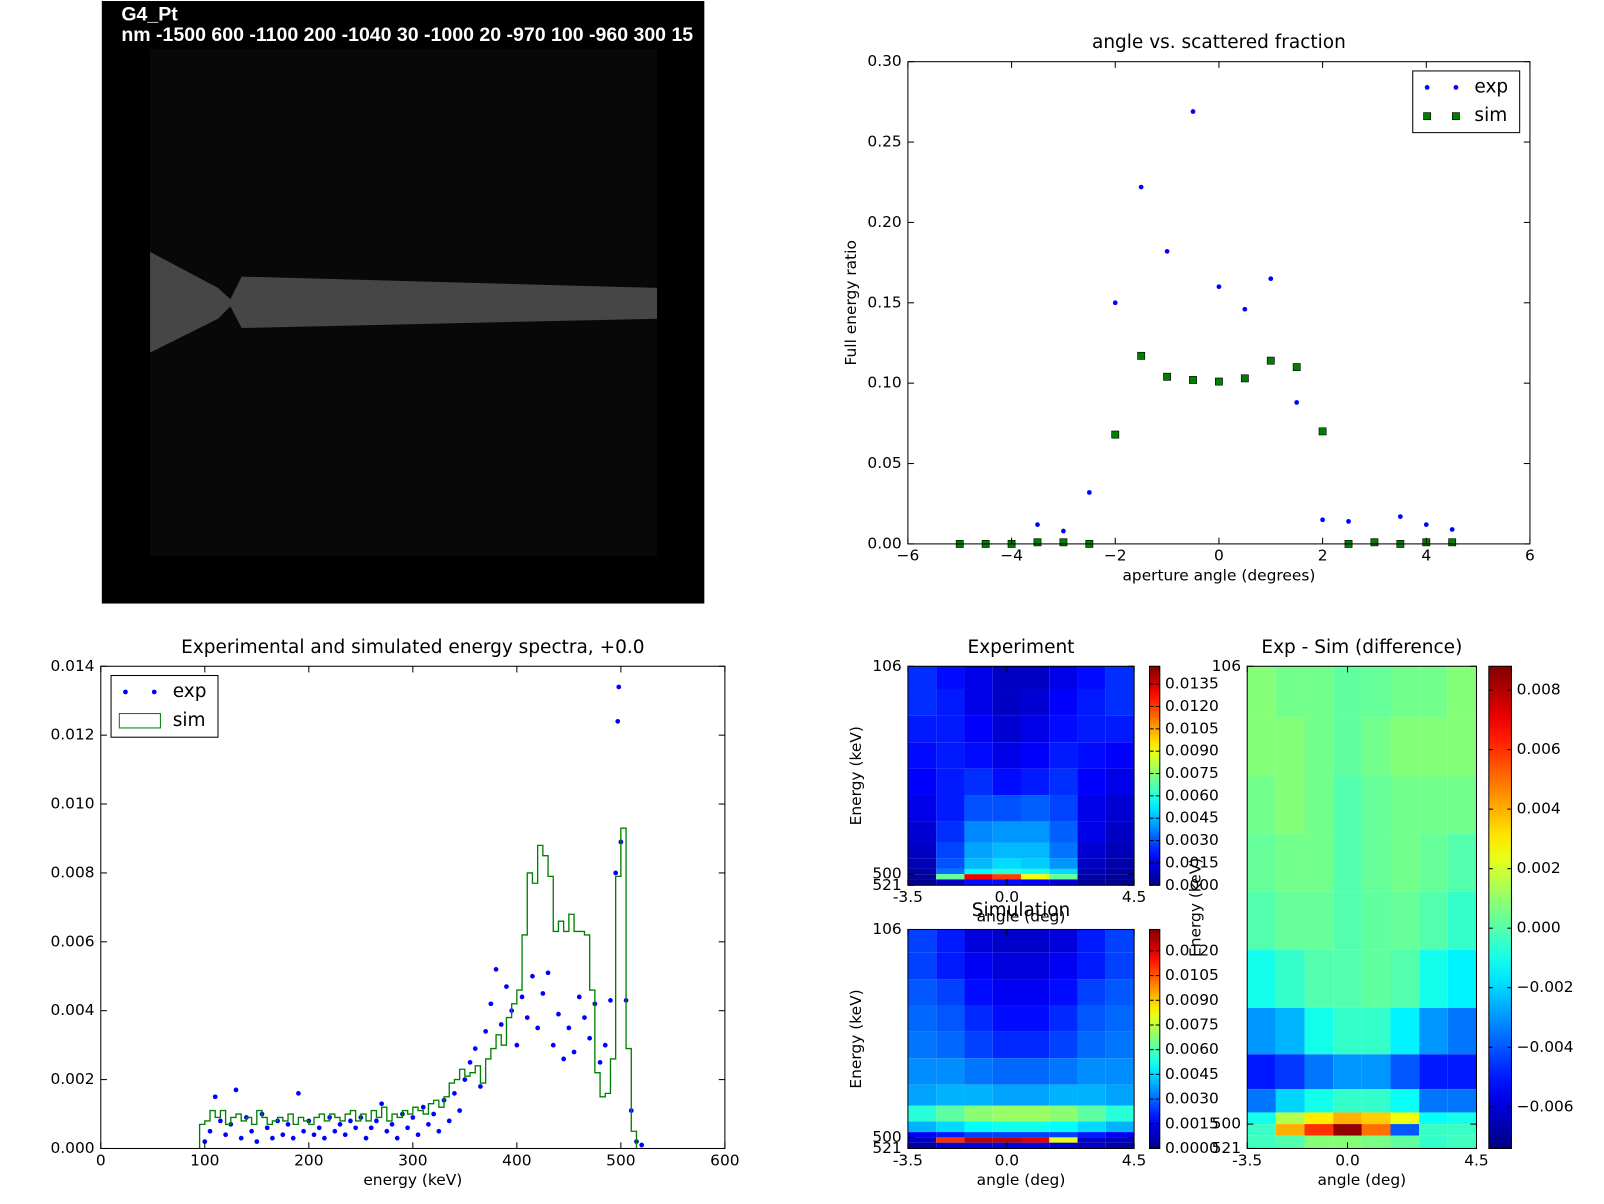 This screenshot has width=1604, height=1204. Describe the element at coordinates (1466, 102) in the screenshot. I see `legend-box` at that location.